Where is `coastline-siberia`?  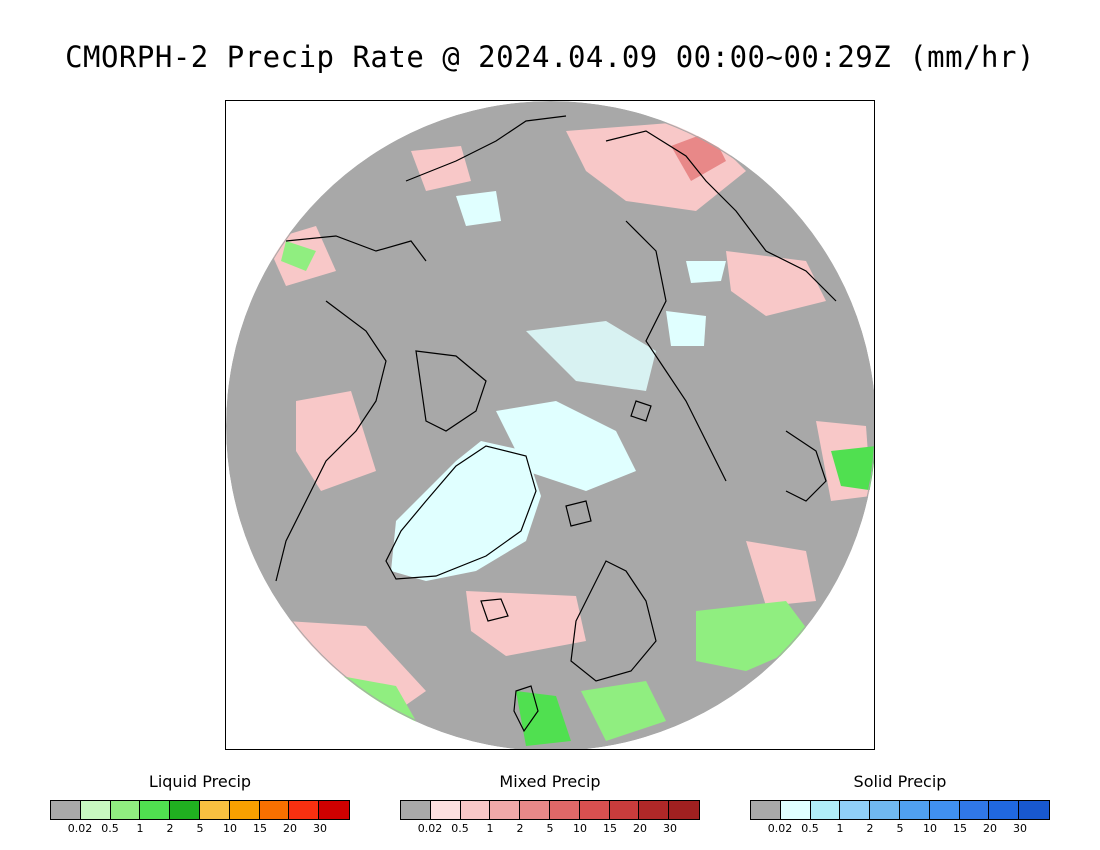 coastline-siberia is located at coordinates (721, 216).